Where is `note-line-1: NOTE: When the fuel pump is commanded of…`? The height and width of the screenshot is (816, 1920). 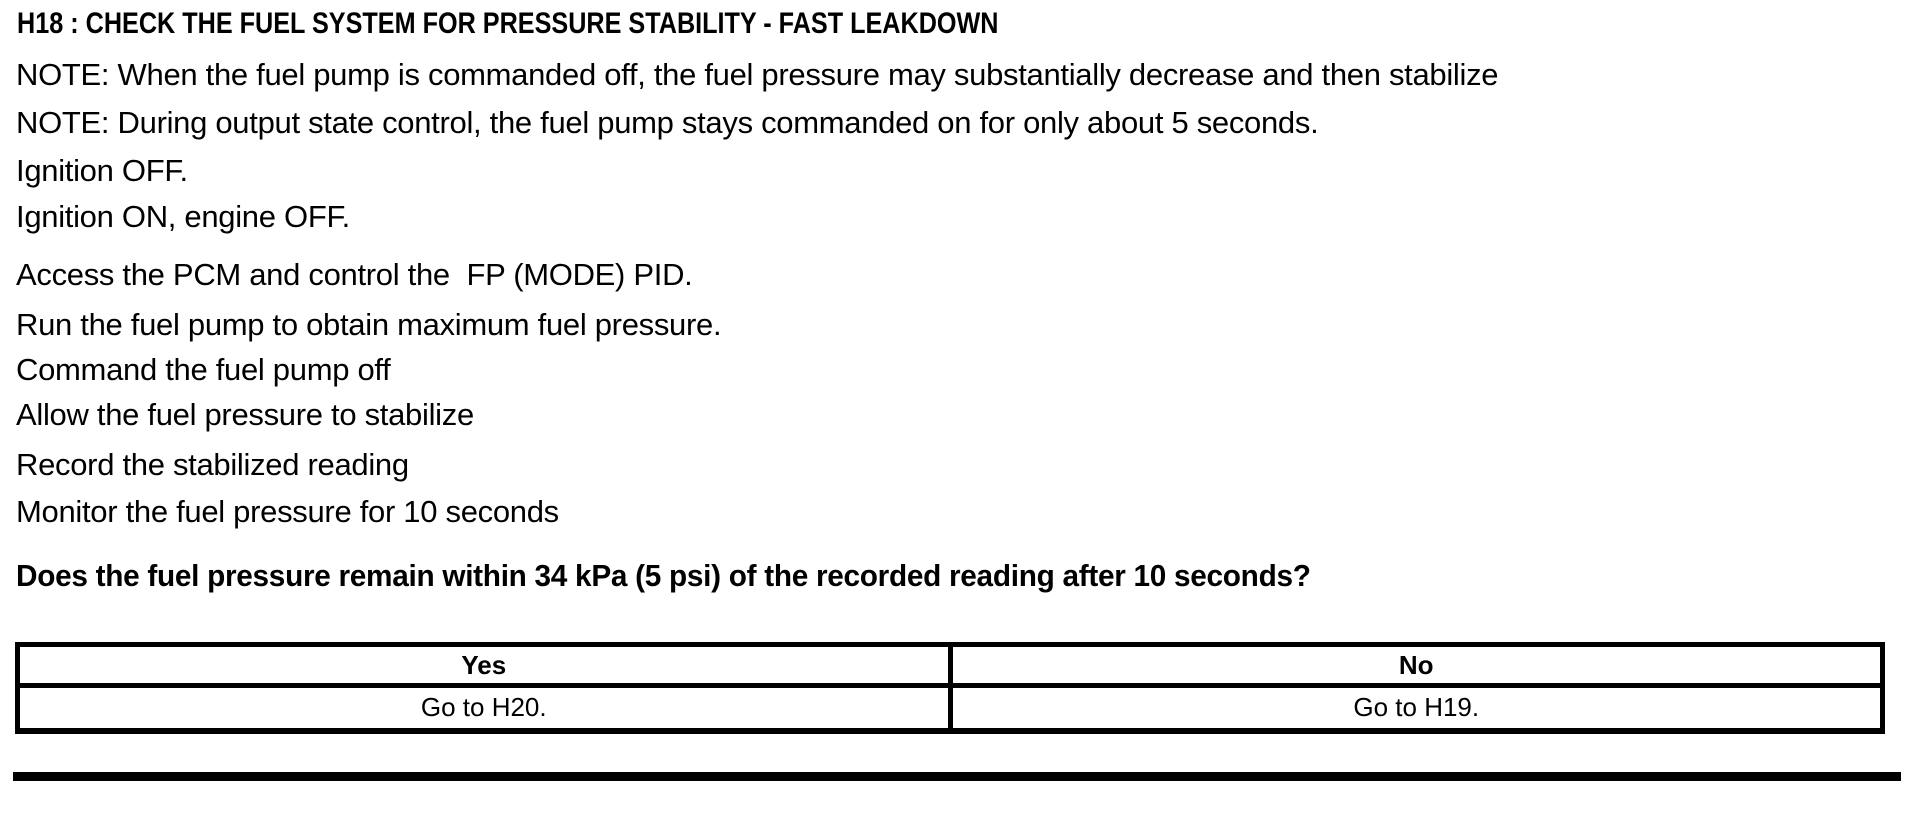 note-line-1: NOTE: When the fuel pump is commanded of… is located at coordinates (757, 74).